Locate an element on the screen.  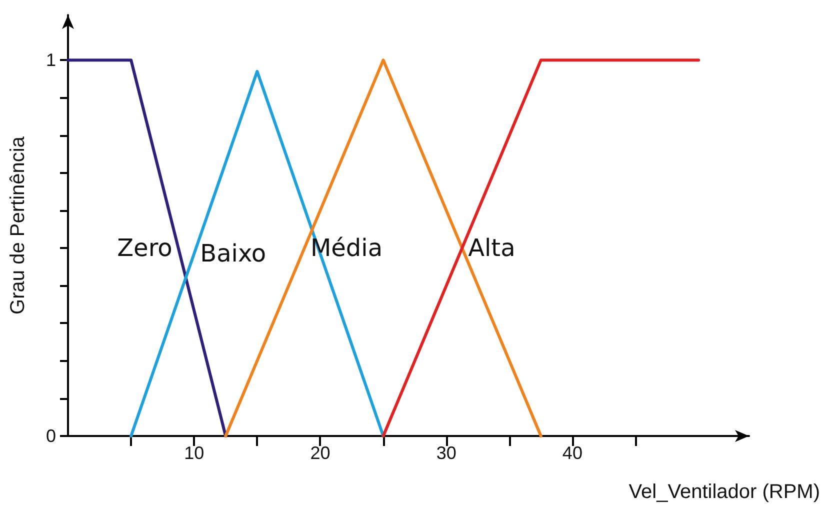
series-label: Alta is located at coordinates (492, 248).